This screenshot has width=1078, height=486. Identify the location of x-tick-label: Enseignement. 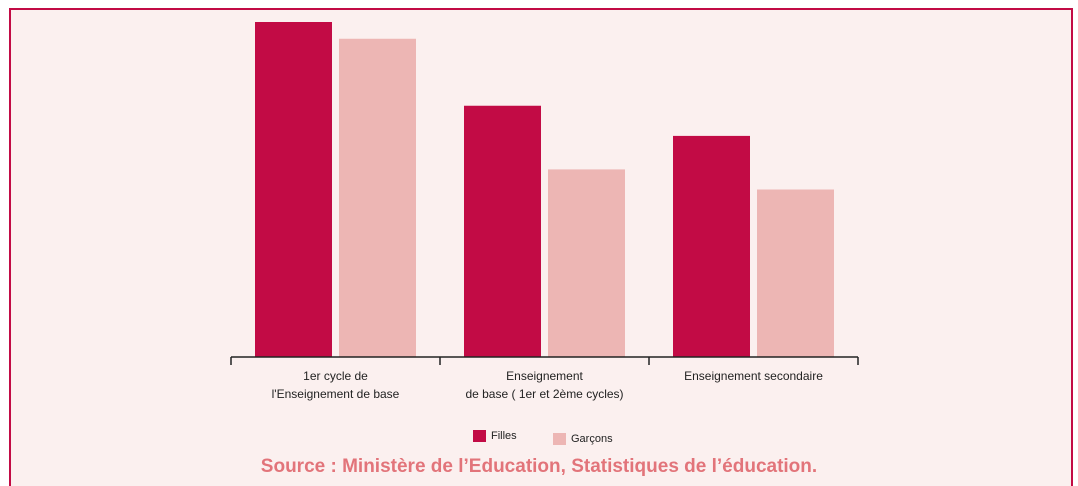
(544, 376).